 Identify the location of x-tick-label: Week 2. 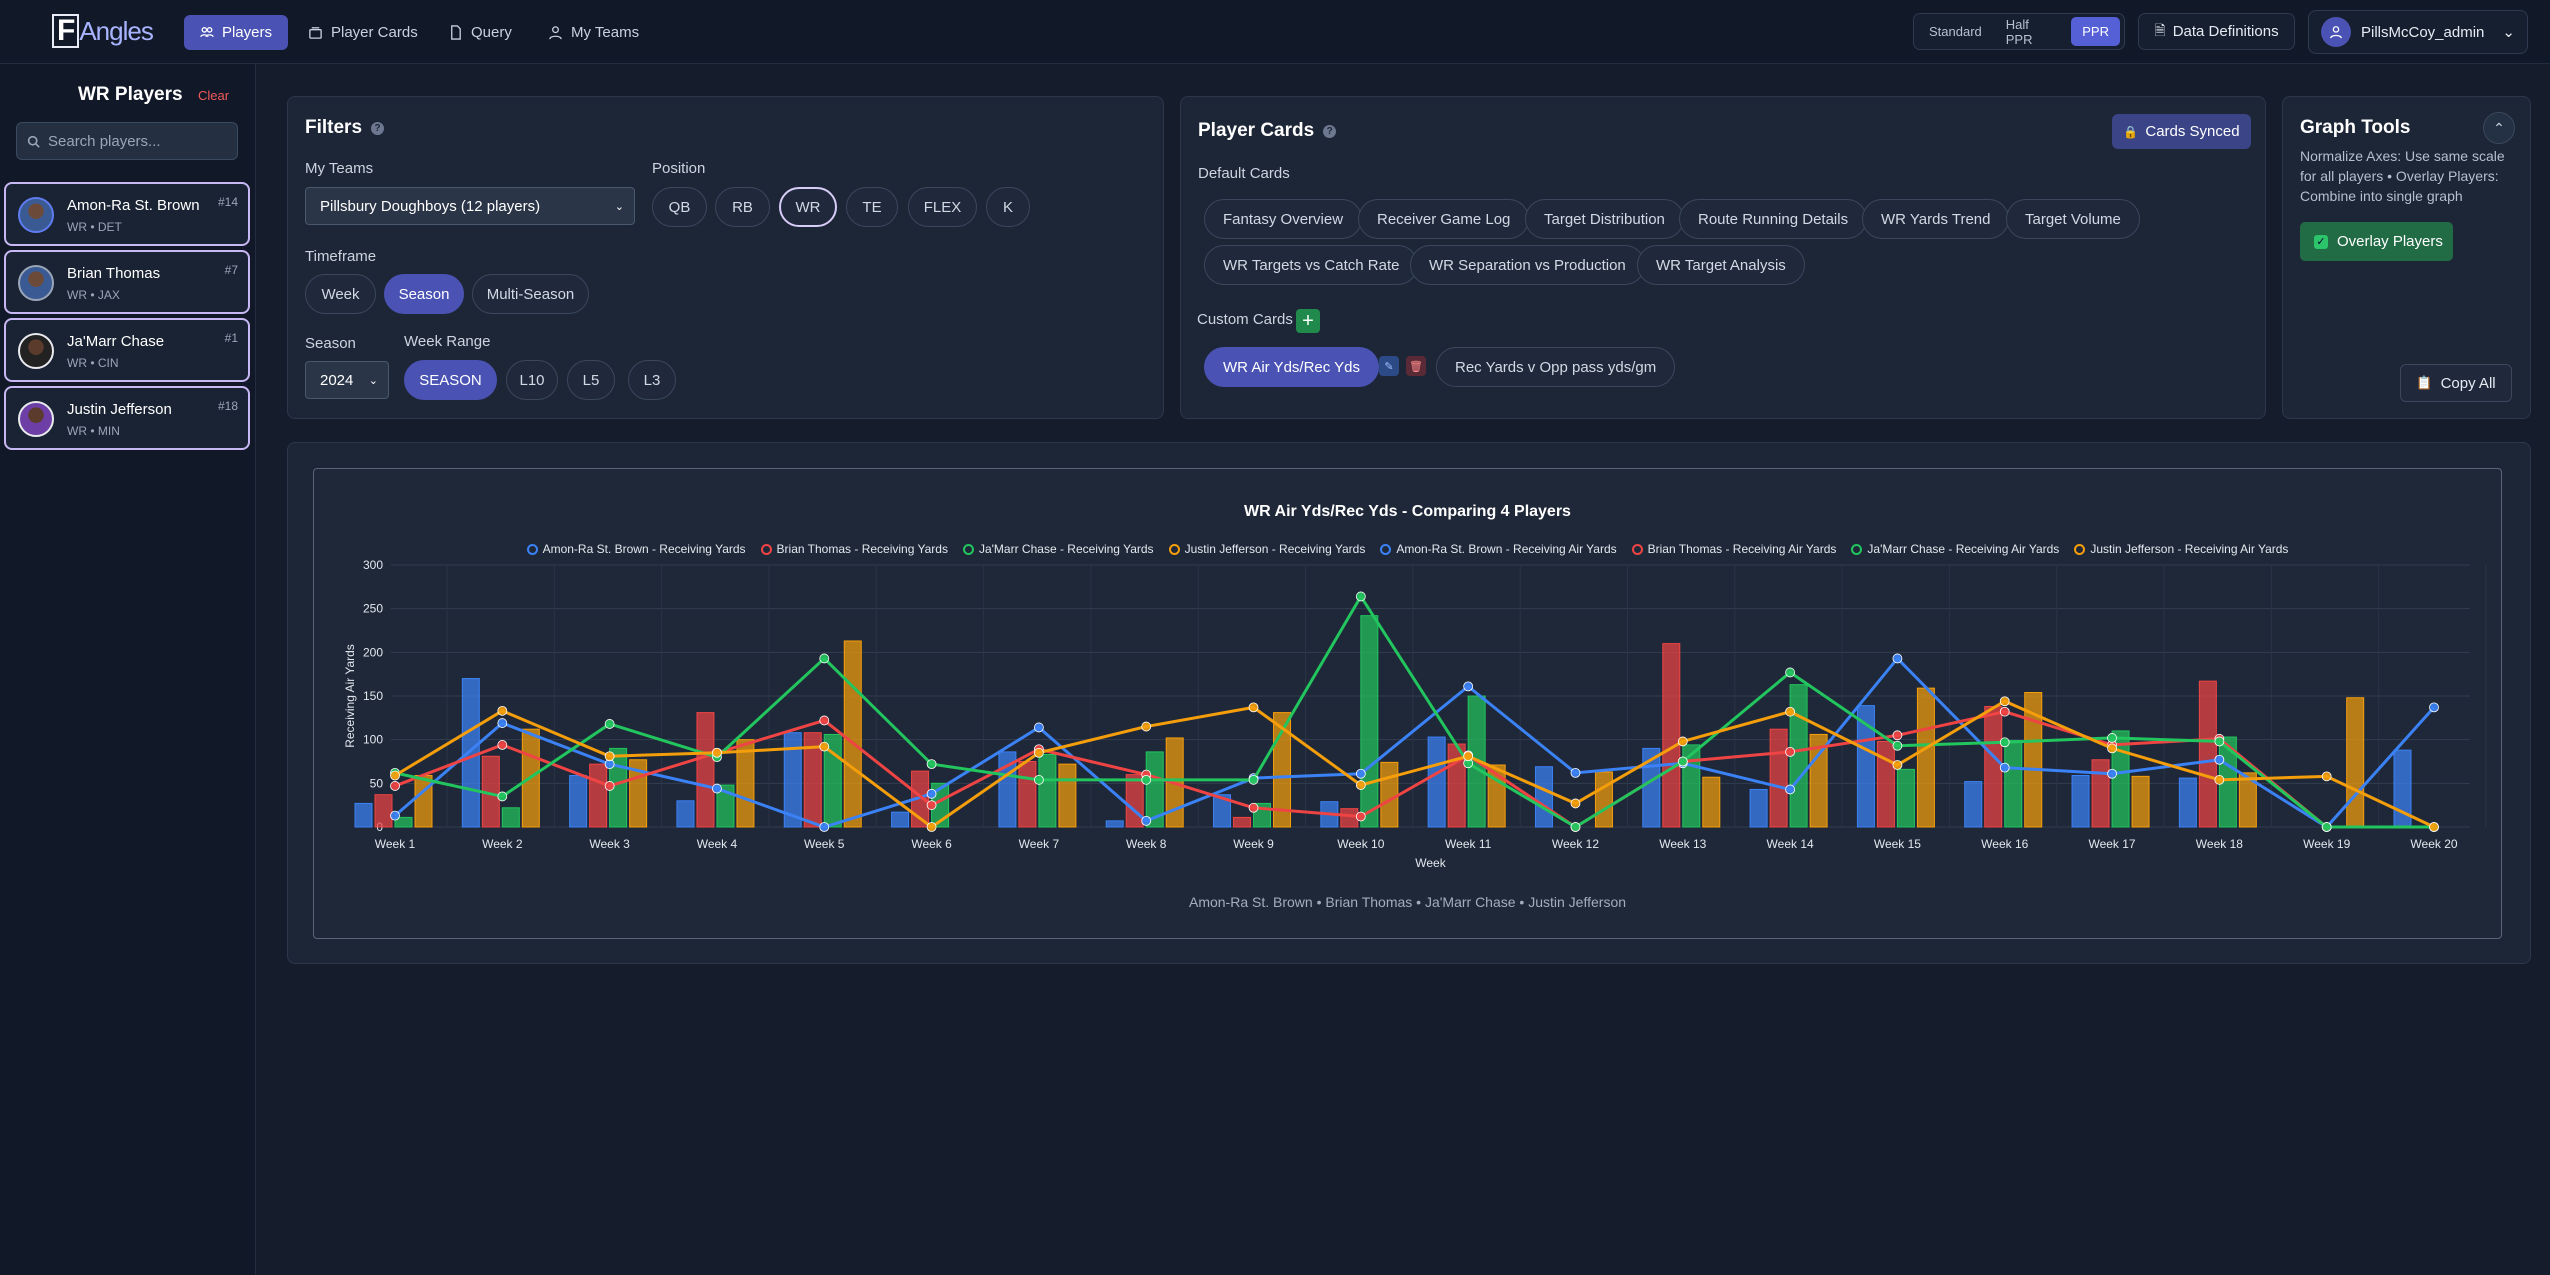
(502, 844).